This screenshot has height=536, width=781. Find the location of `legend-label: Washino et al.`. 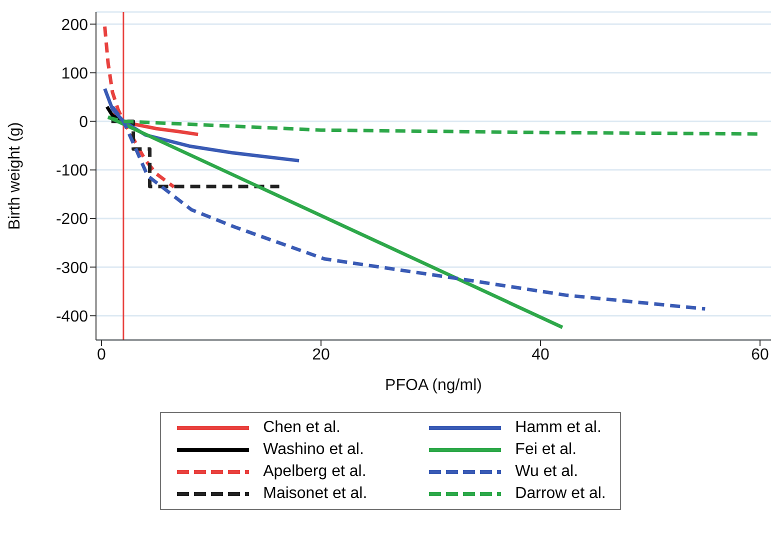

legend-label: Washino et al. is located at coordinates (313, 450).